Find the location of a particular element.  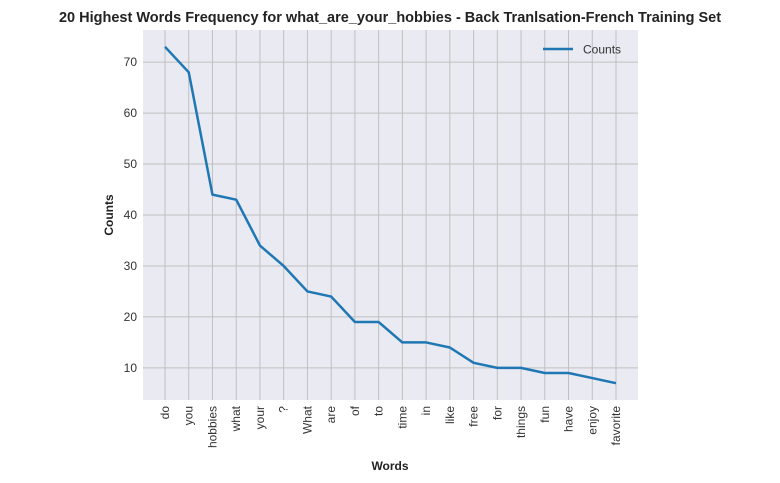

legend-label-counts: Counts is located at coordinates (602, 50).